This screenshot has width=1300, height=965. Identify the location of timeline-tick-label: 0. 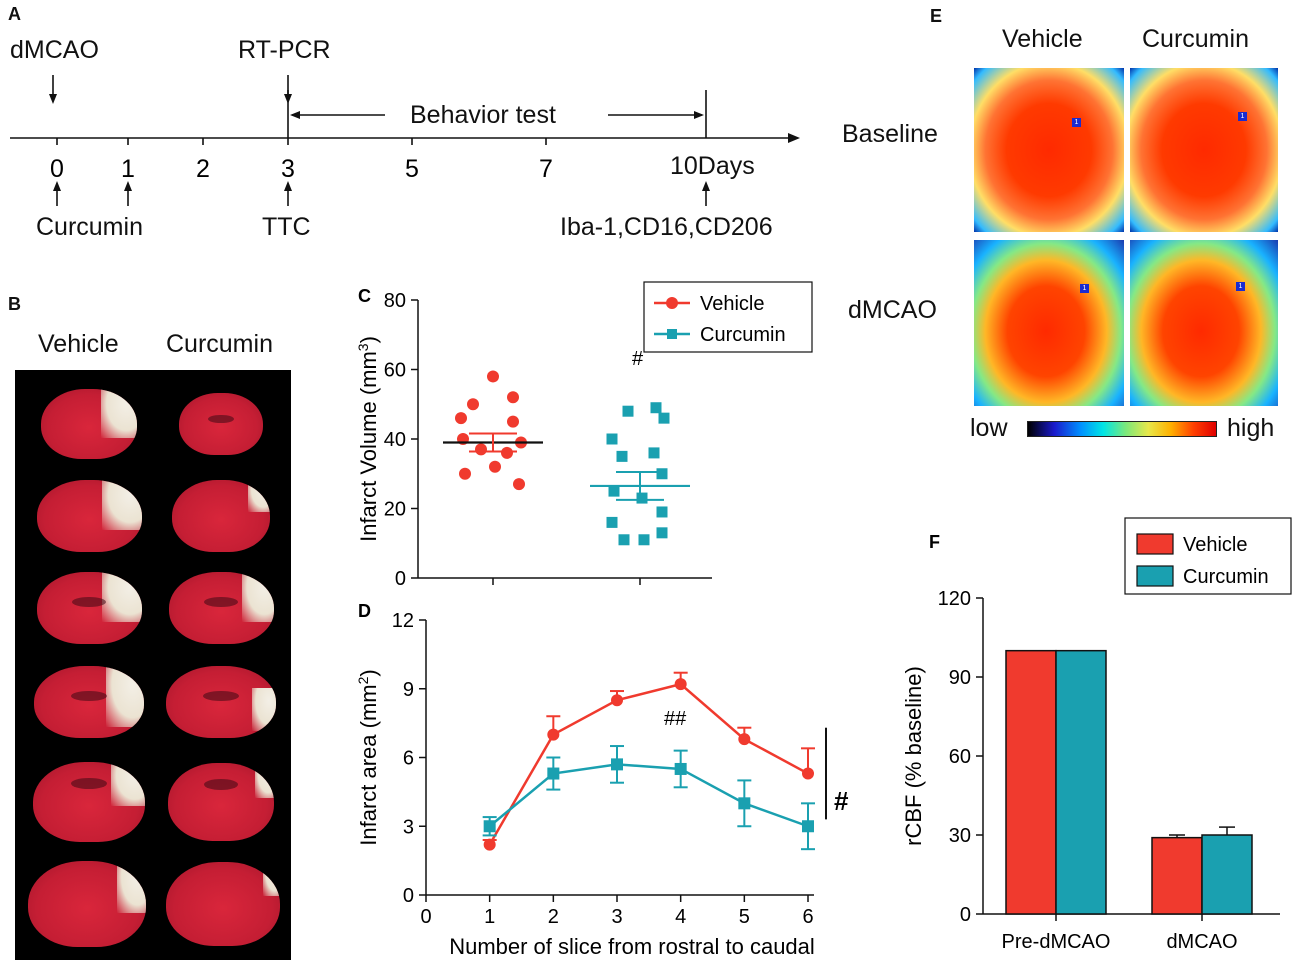
(57, 169).